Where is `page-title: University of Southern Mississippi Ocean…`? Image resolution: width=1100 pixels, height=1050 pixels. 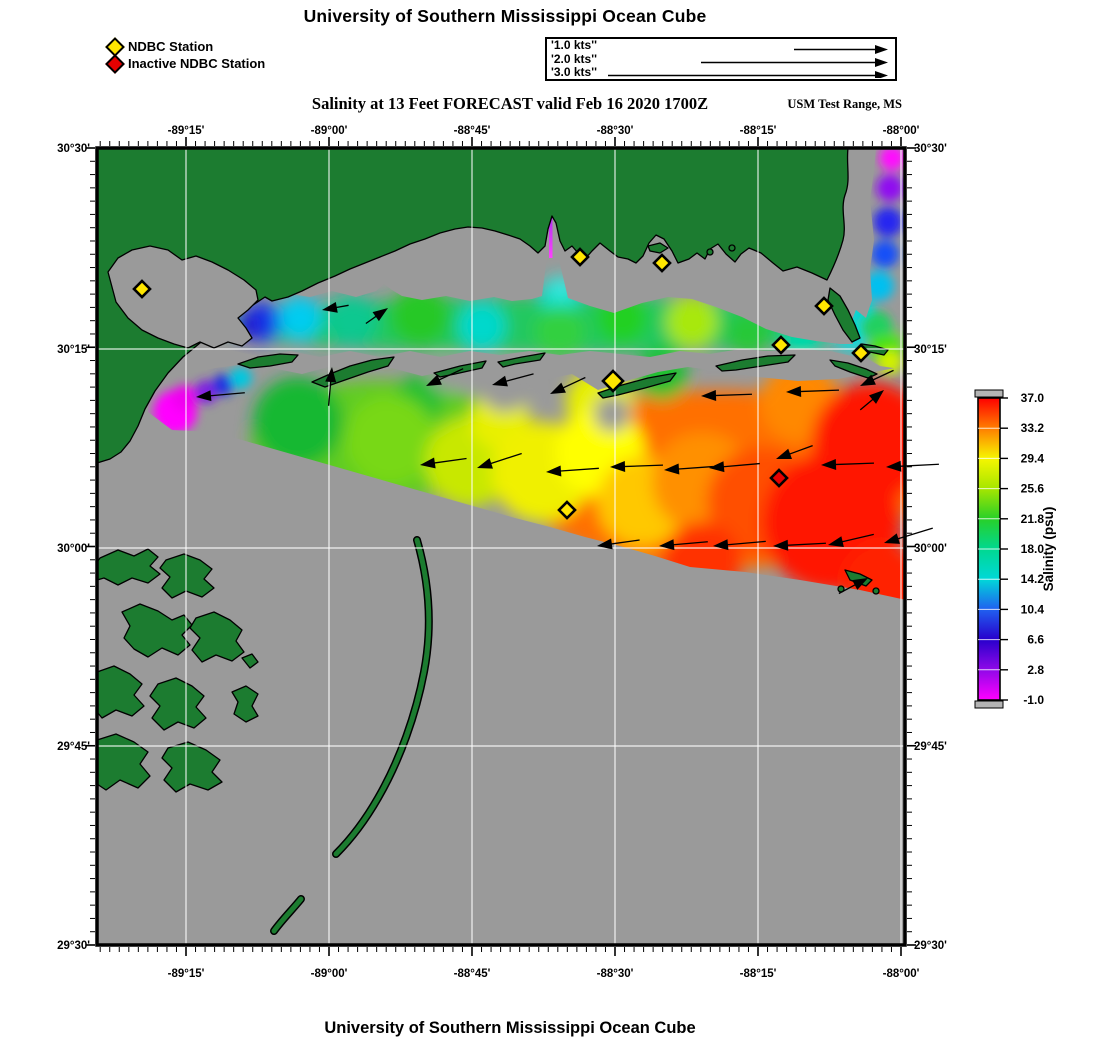 page-title: University of Southern Mississippi Ocean… is located at coordinates (505, 16).